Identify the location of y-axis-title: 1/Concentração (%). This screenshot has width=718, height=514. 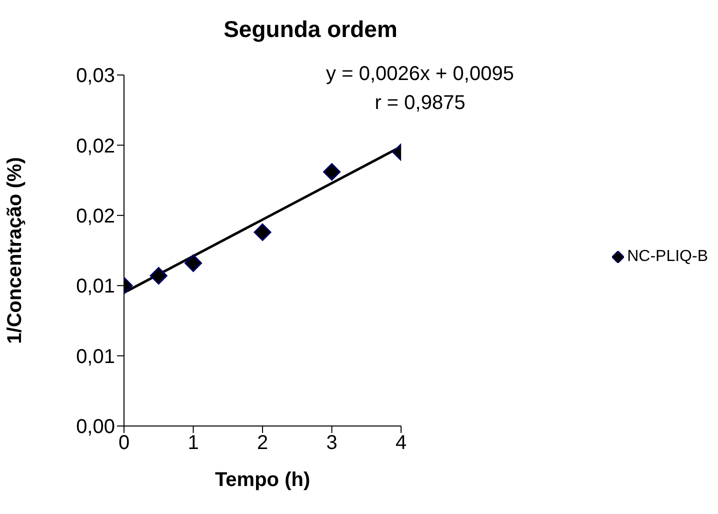
(15, 250).